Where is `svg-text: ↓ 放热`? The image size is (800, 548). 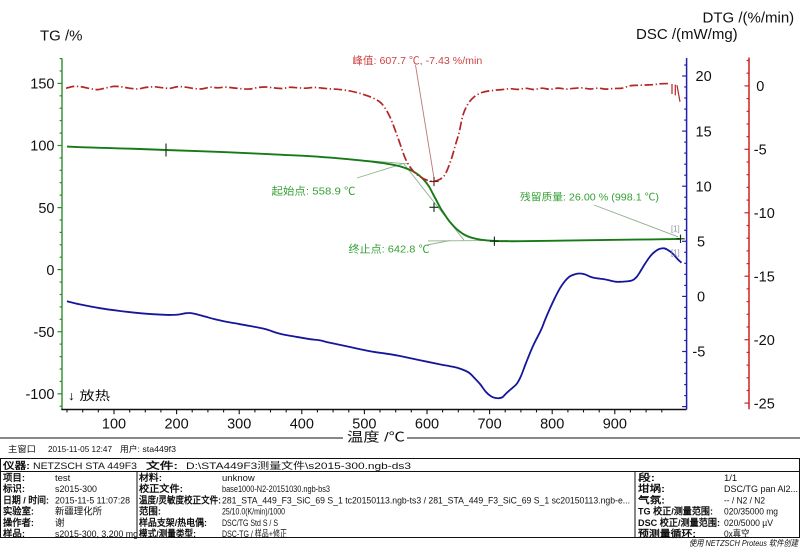
svg-text: ↓ 放热 is located at coordinates (89, 395).